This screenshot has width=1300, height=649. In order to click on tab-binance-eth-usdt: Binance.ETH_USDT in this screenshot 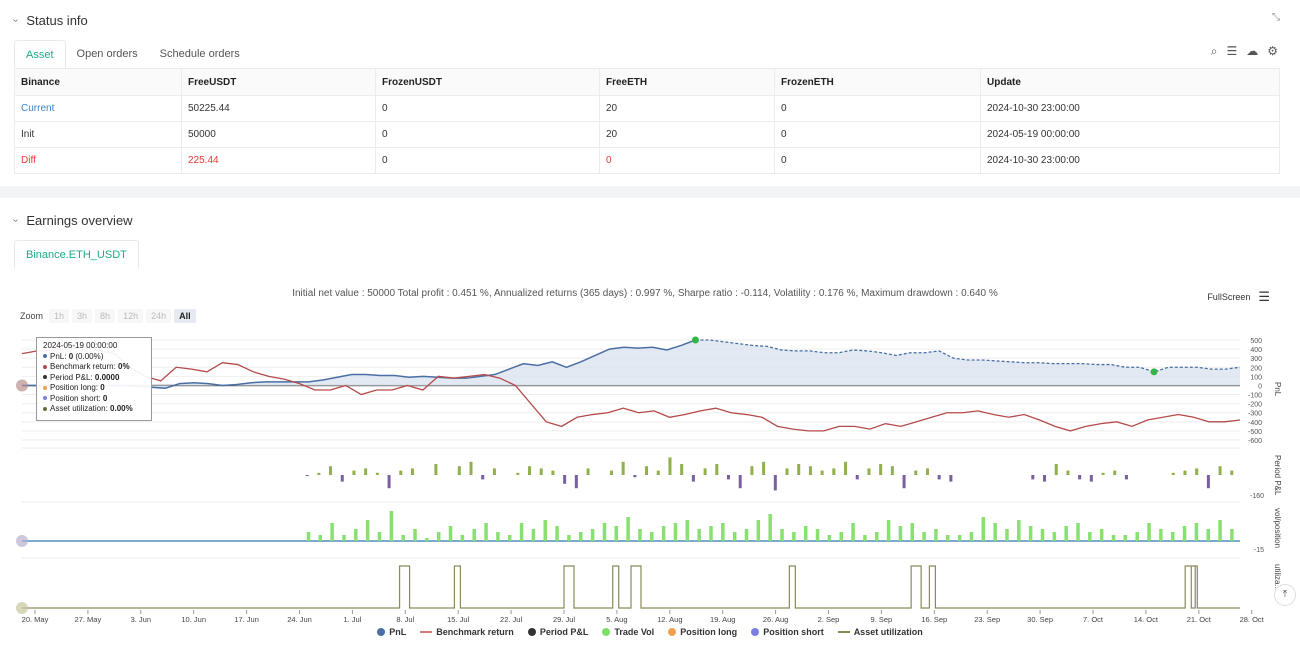, I will do `click(76, 254)`.